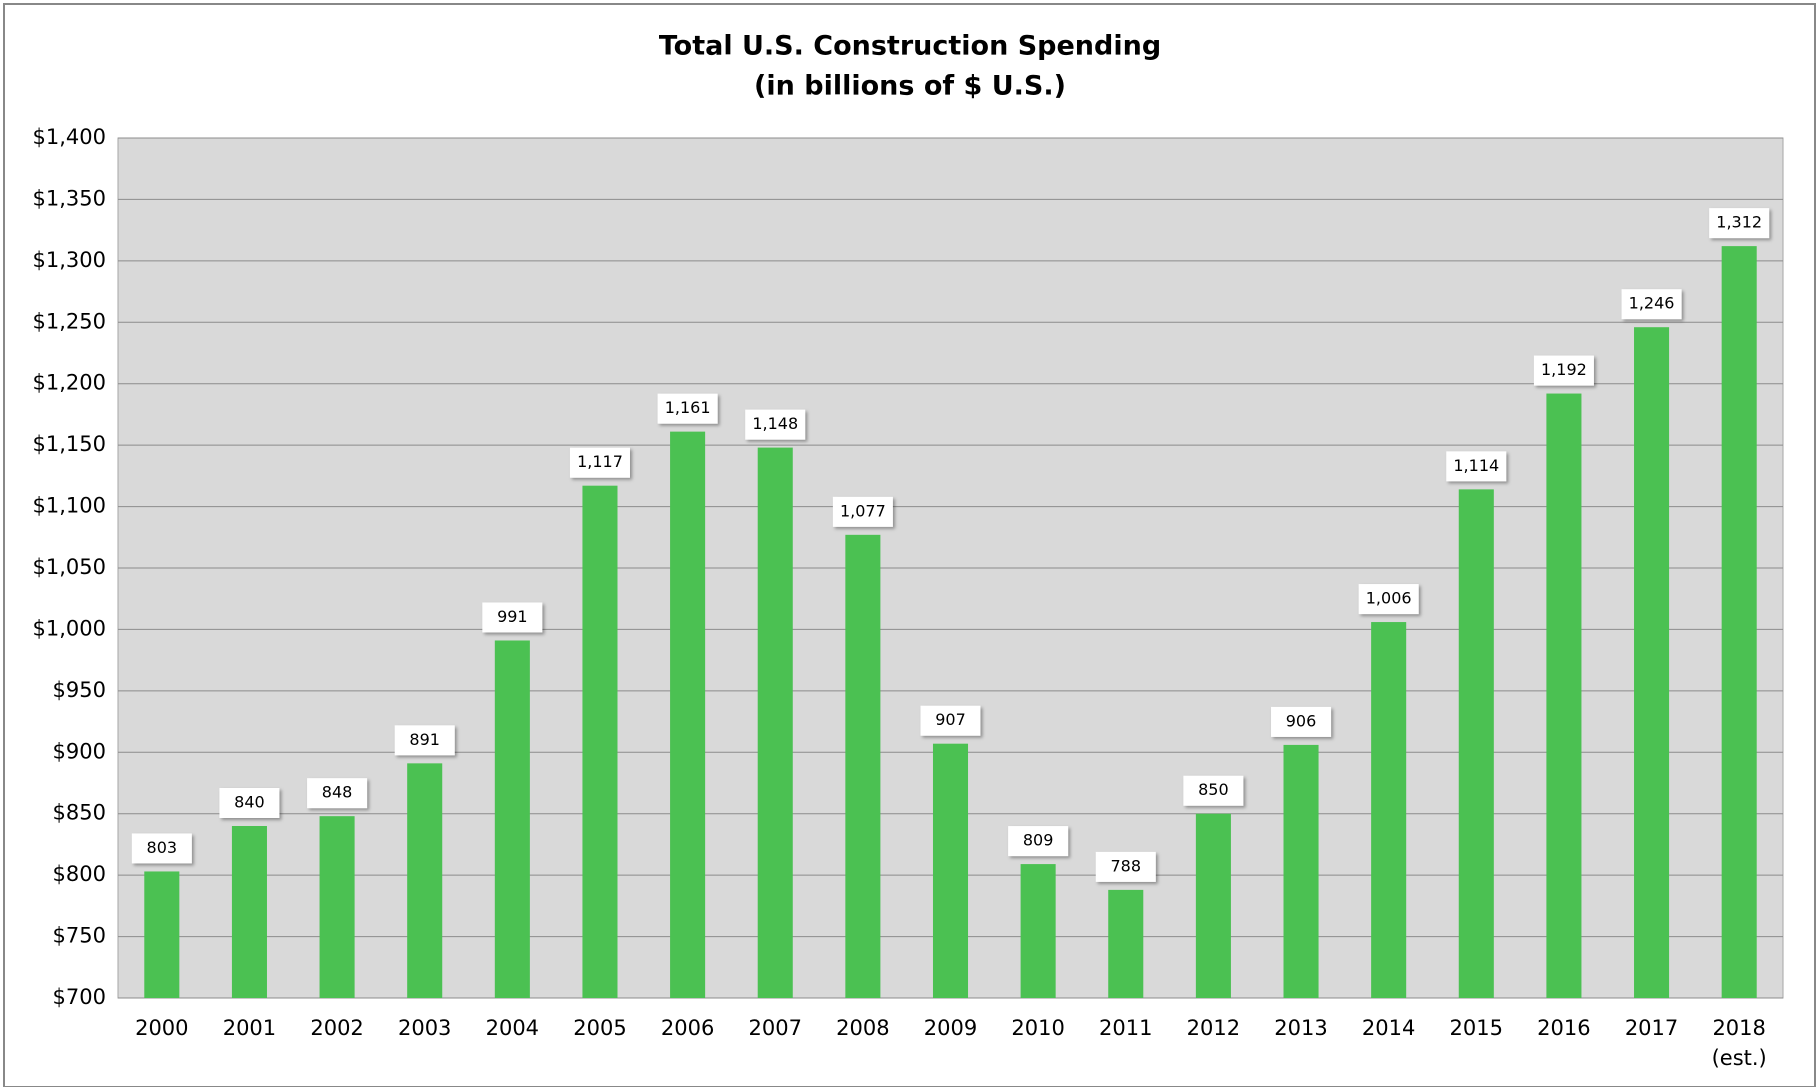 This screenshot has height=1087, width=1819. What do you see at coordinates (600, 1028) in the screenshot?
I see `x-tick-label: 2005` at bounding box center [600, 1028].